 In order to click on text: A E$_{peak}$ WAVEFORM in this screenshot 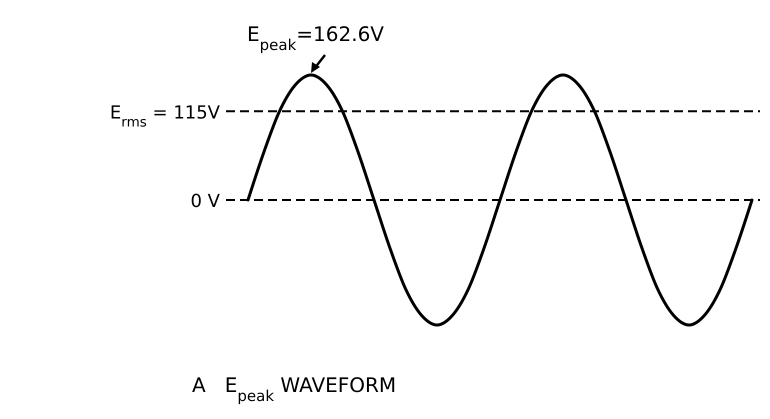, I will do `click(294, 389)`.